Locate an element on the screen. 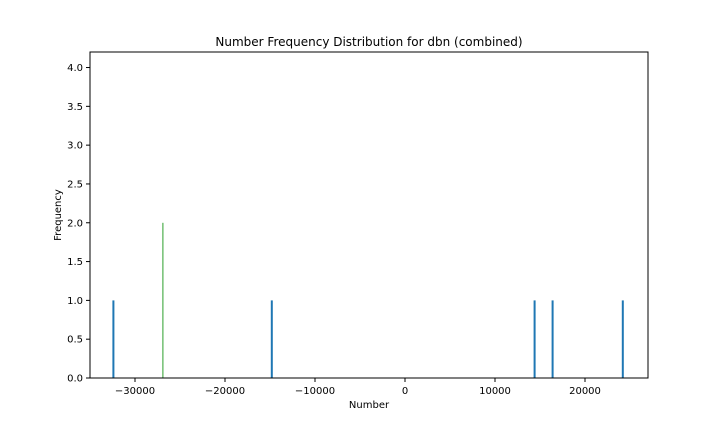 The height and width of the screenshot is (436, 720). x-axis-ticks: −30000 −20000 −10000 0 10000 20000 is located at coordinates (358, 387).